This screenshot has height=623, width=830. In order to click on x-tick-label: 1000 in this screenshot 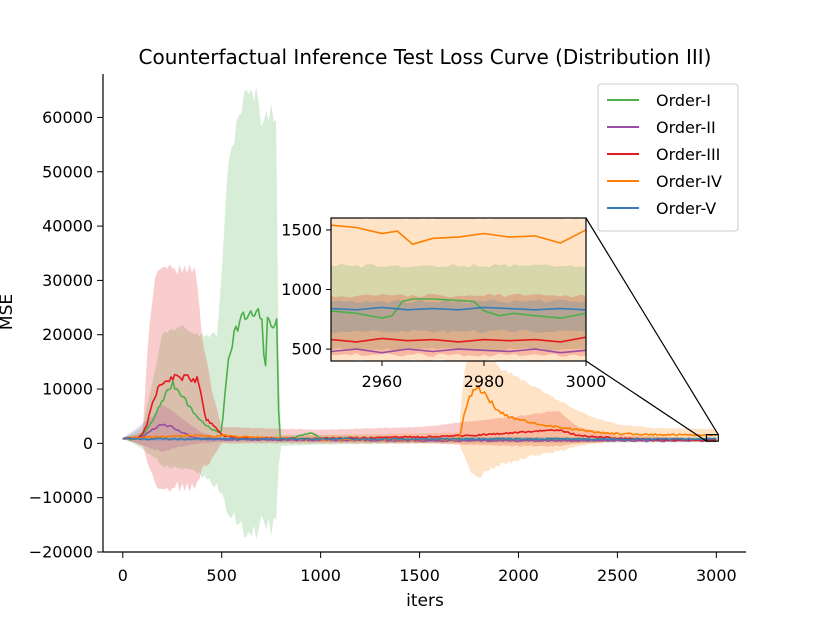, I will do `click(320, 575)`.